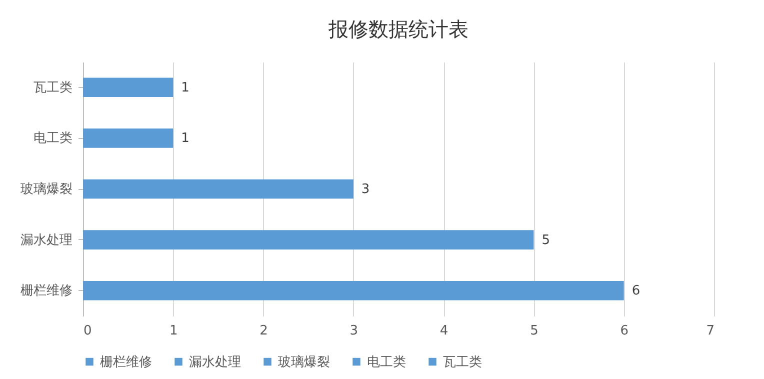  I want to click on legend-label: 瓦工类, so click(462, 362).